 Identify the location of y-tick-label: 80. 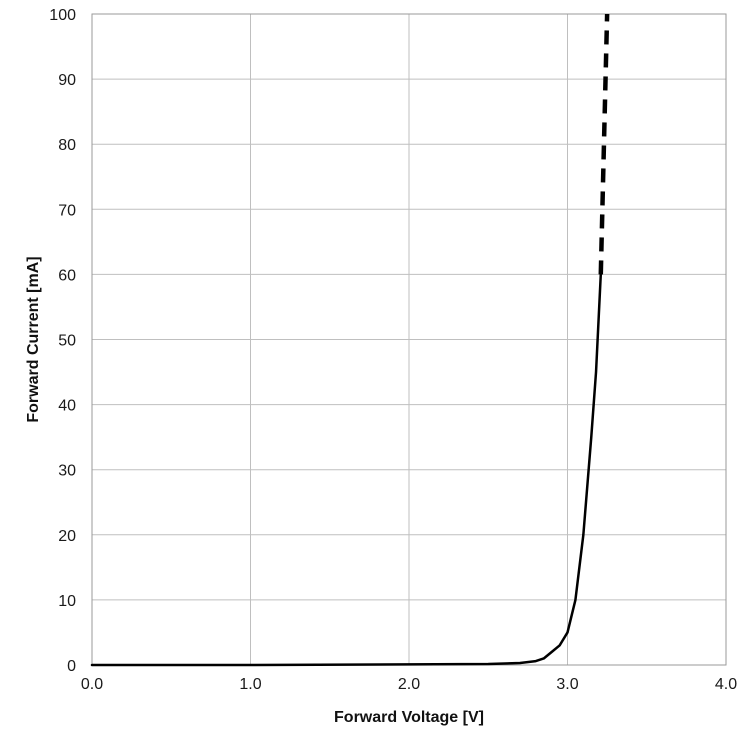
(67, 145).